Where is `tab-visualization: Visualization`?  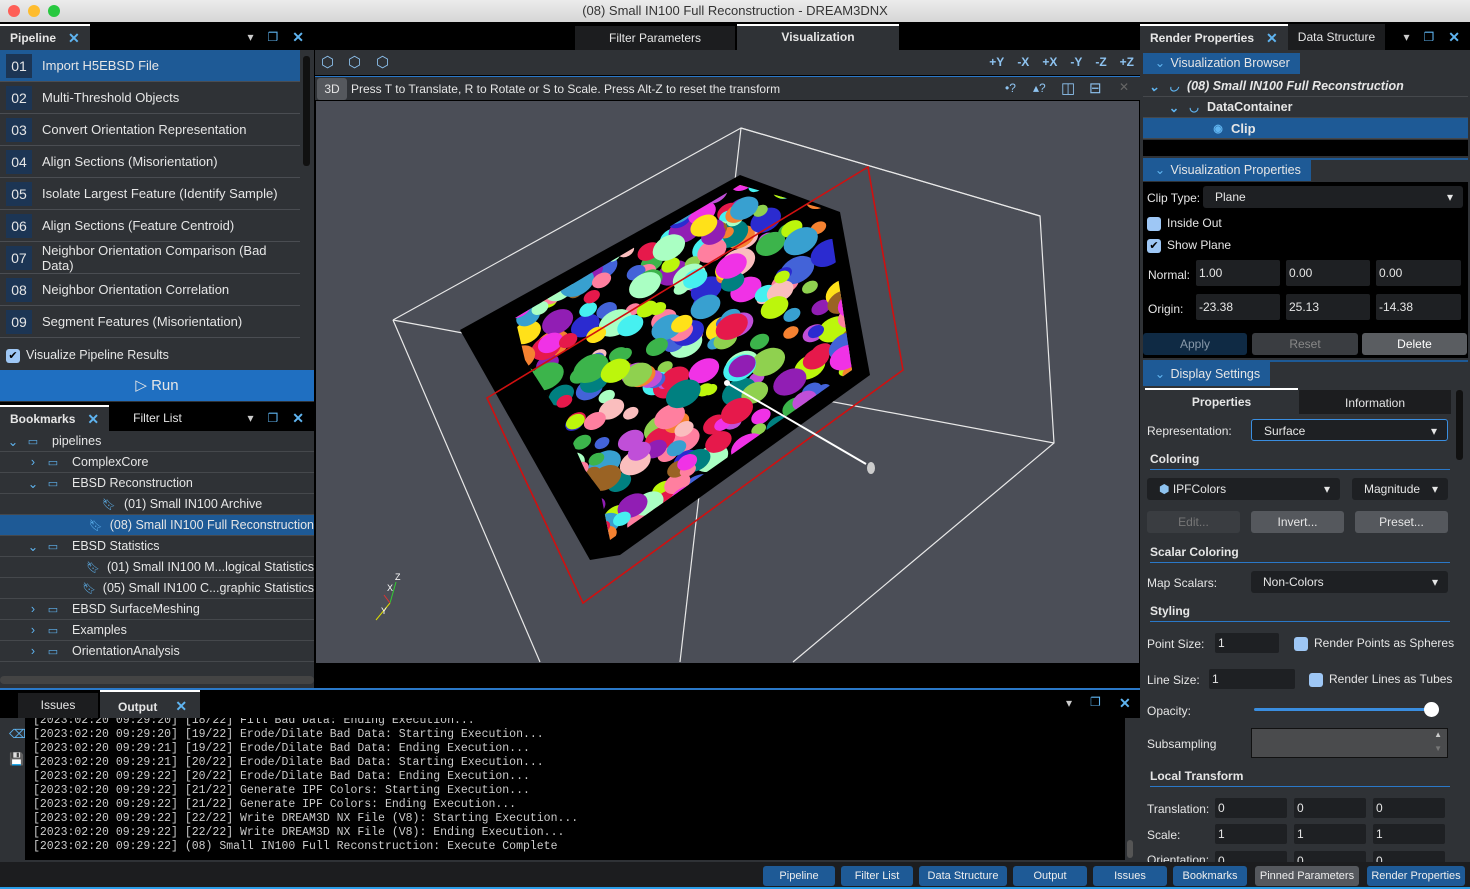
tab-visualization: Visualization is located at coordinates (818, 37).